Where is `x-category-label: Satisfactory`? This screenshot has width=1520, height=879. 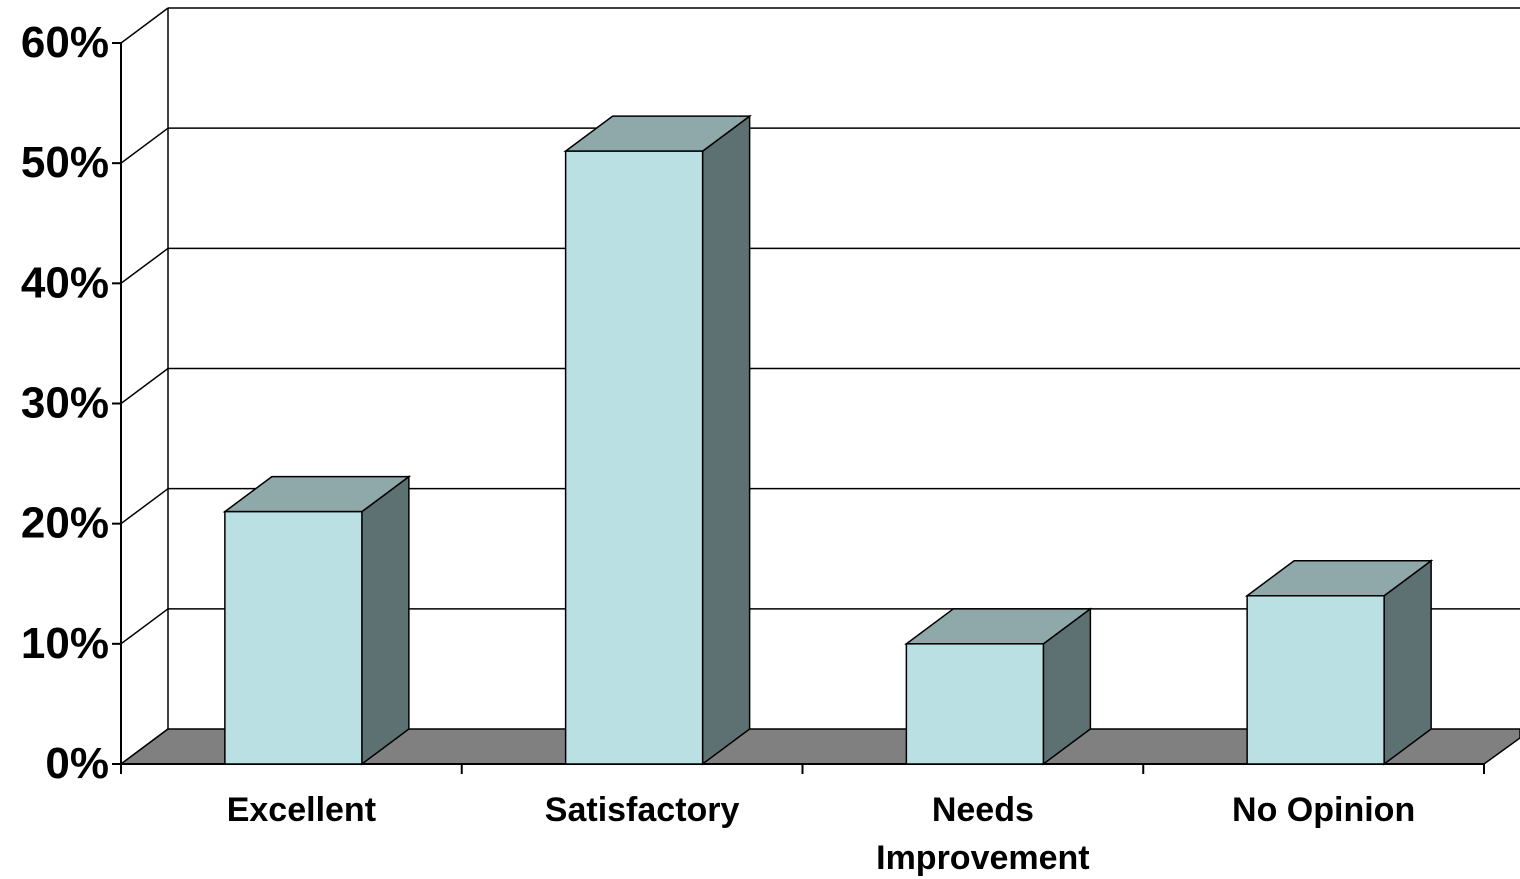 x-category-label: Satisfactory is located at coordinates (642, 810).